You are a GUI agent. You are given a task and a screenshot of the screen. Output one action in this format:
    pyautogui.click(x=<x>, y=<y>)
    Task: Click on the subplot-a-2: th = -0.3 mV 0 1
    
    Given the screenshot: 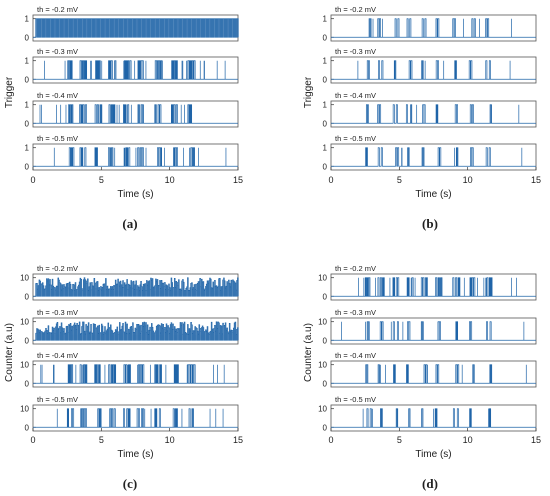 What is the action you would take?
    pyautogui.click(x=132, y=65)
    